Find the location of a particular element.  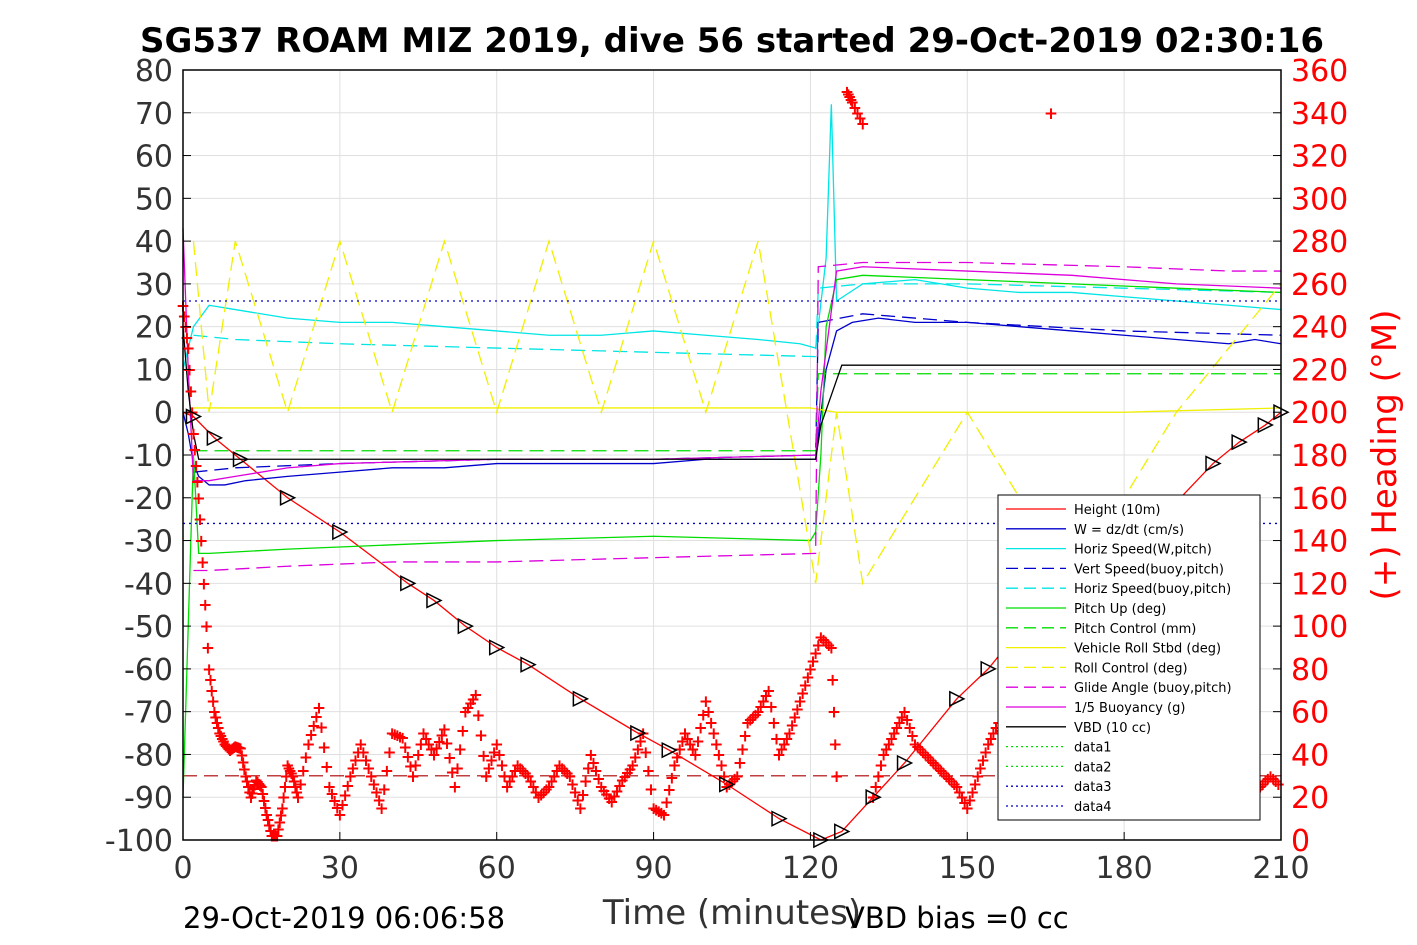

x-axis: 0 30 60 90 120 150 180 210 is located at coordinates (741, 859).